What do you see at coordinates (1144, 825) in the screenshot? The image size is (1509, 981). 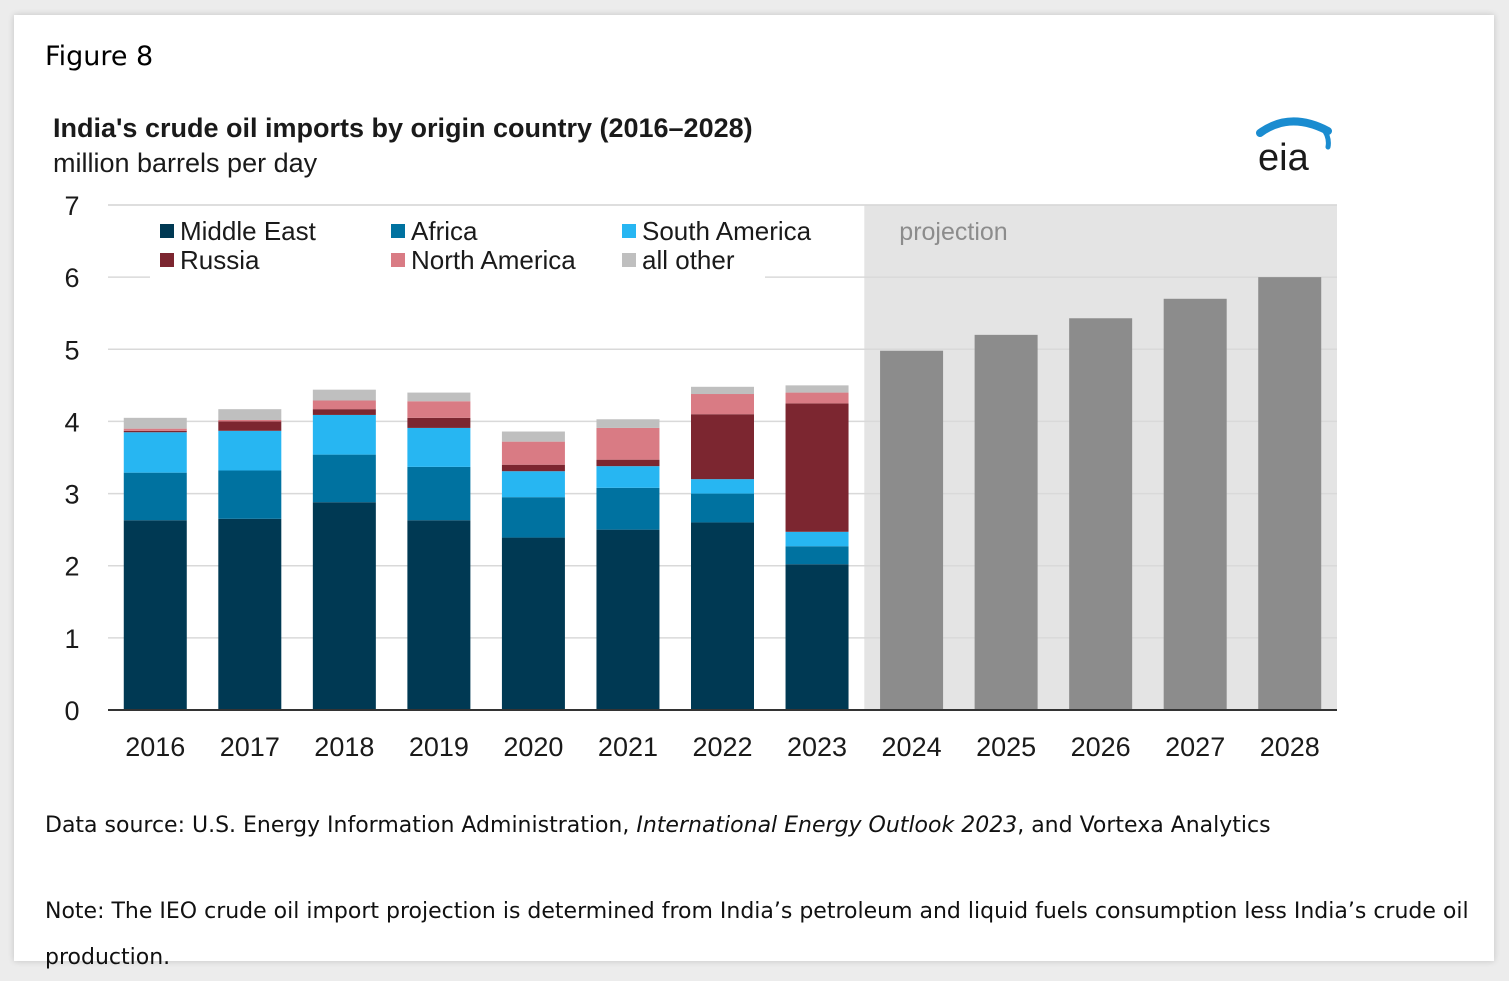 I see `data-source-suffix: , and Vortexa Analytics` at bounding box center [1144, 825].